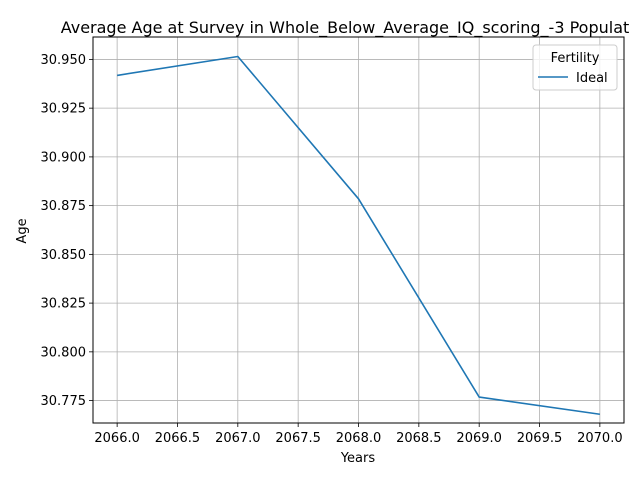  What do you see at coordinates (64, 401) in the screenshot?
I see `y-tick-label: 30.775` at bounding box center [64, 401].